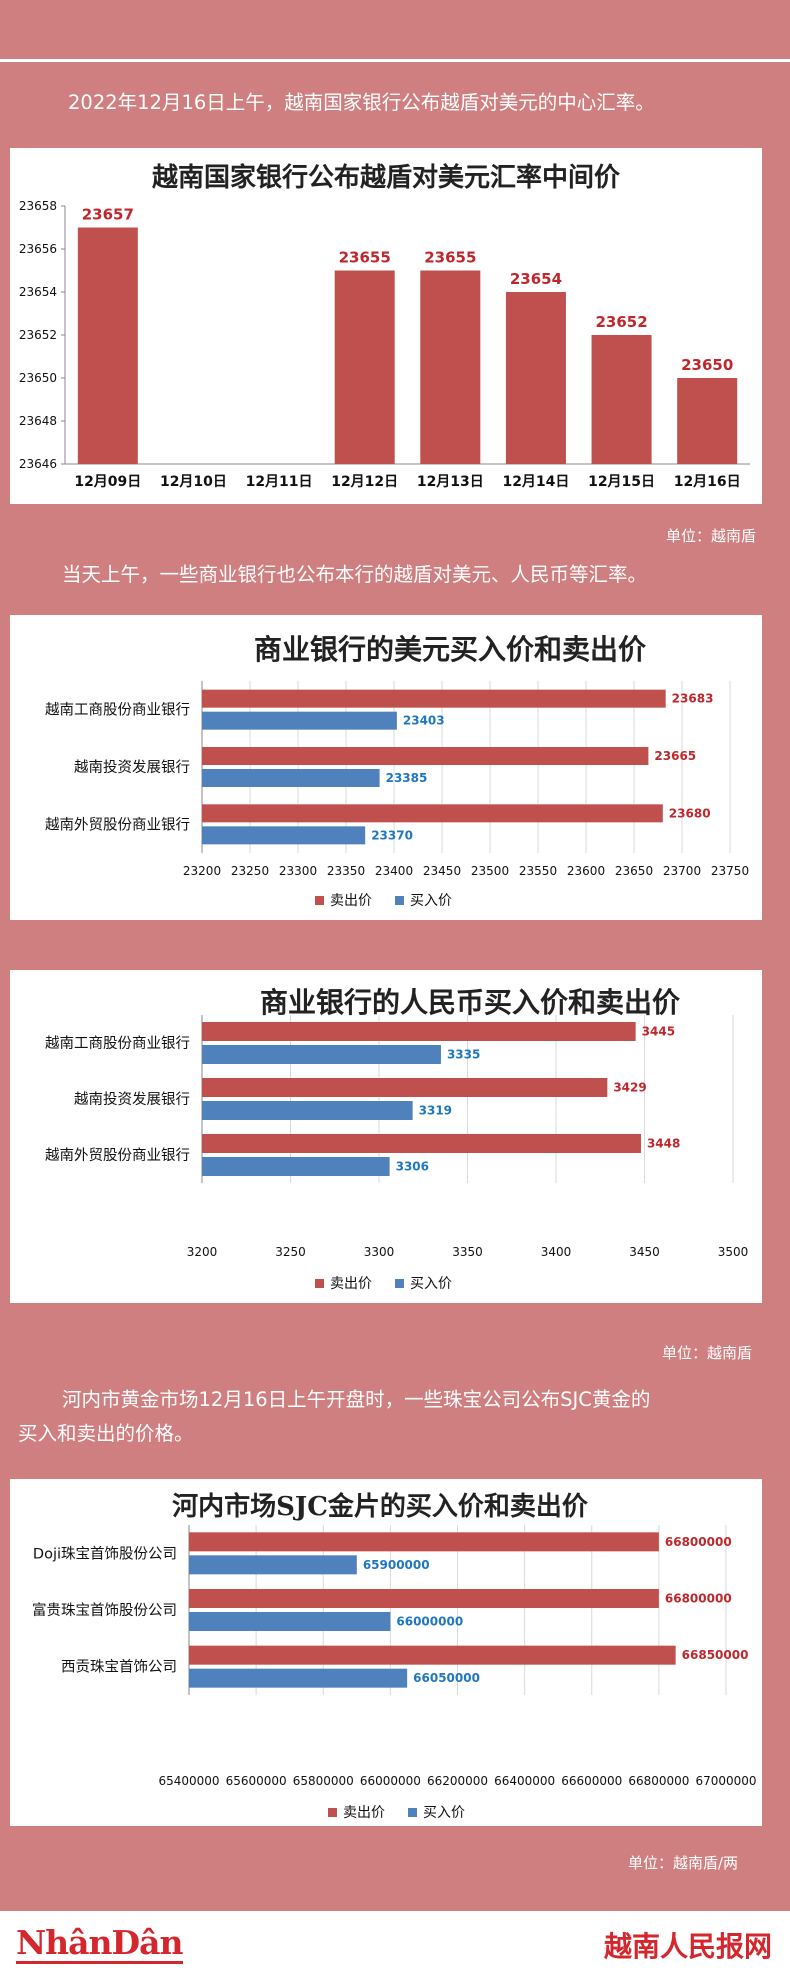 This screenshot has height=1975, width=790. What do you see at coordinates (690, 813) in the screenshot?
I see `sell-data-label: 23680` at bounding box center [690, 813].